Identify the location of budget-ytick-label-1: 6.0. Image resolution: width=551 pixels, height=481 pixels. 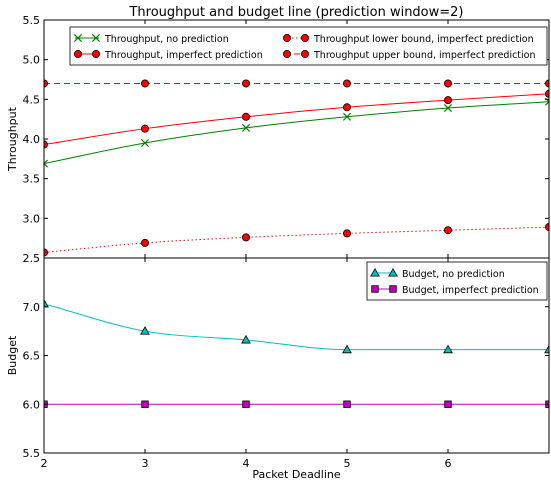
(32, 404).